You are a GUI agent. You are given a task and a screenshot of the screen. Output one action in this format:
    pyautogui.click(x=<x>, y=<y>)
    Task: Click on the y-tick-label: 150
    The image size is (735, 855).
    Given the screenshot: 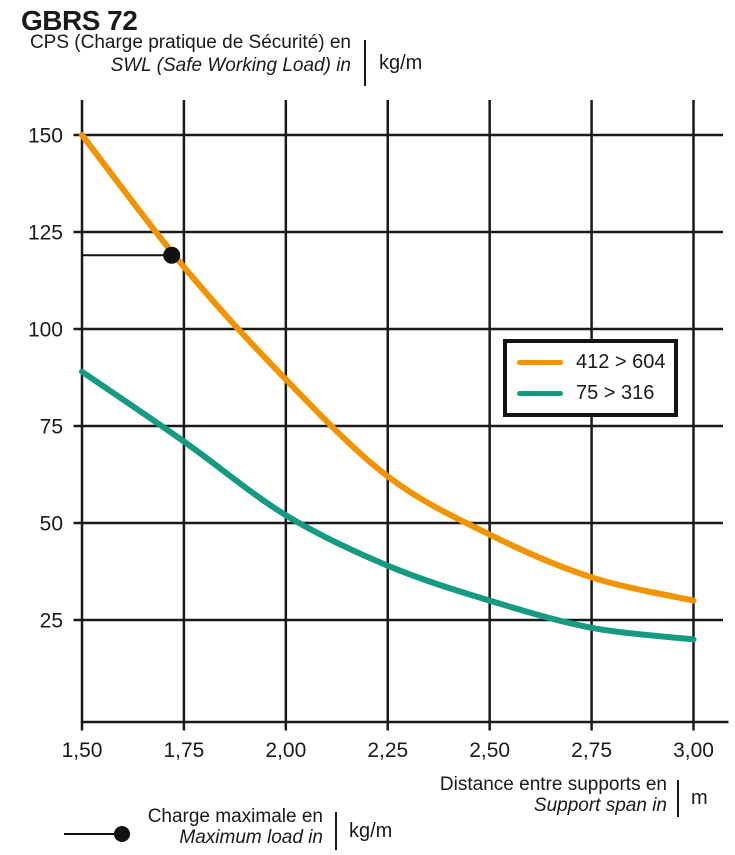 What is the action you would take?
    pyautogui.click(x=45, y=136)
    